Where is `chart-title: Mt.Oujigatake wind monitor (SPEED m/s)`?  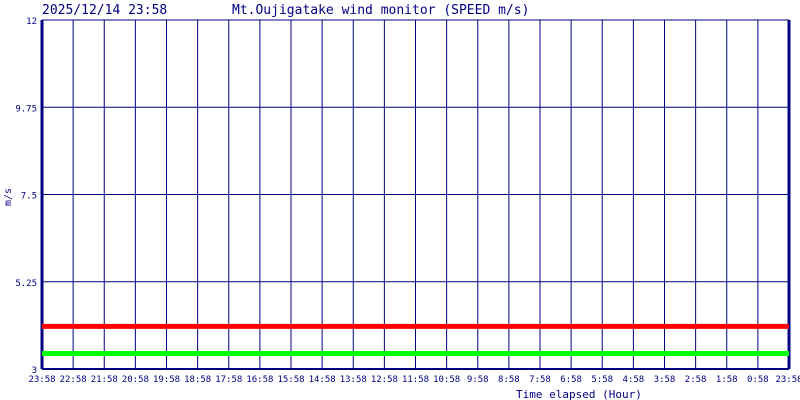 chart-title: Mt.Oujigatake wind monitor (SPEED m/s) is located at coordinates (380, 10).